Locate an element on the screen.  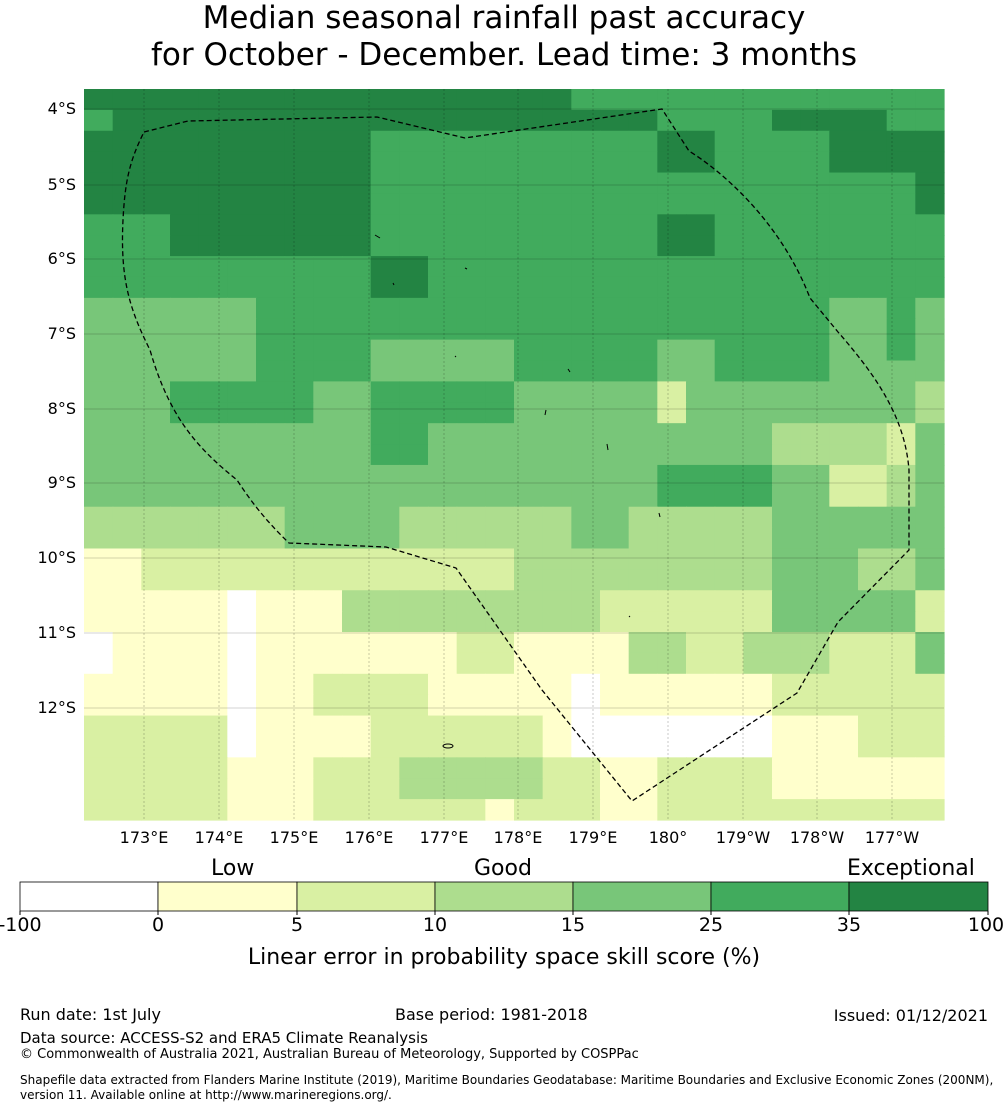
colorbar-swatch is located at coordinates (780, 896).